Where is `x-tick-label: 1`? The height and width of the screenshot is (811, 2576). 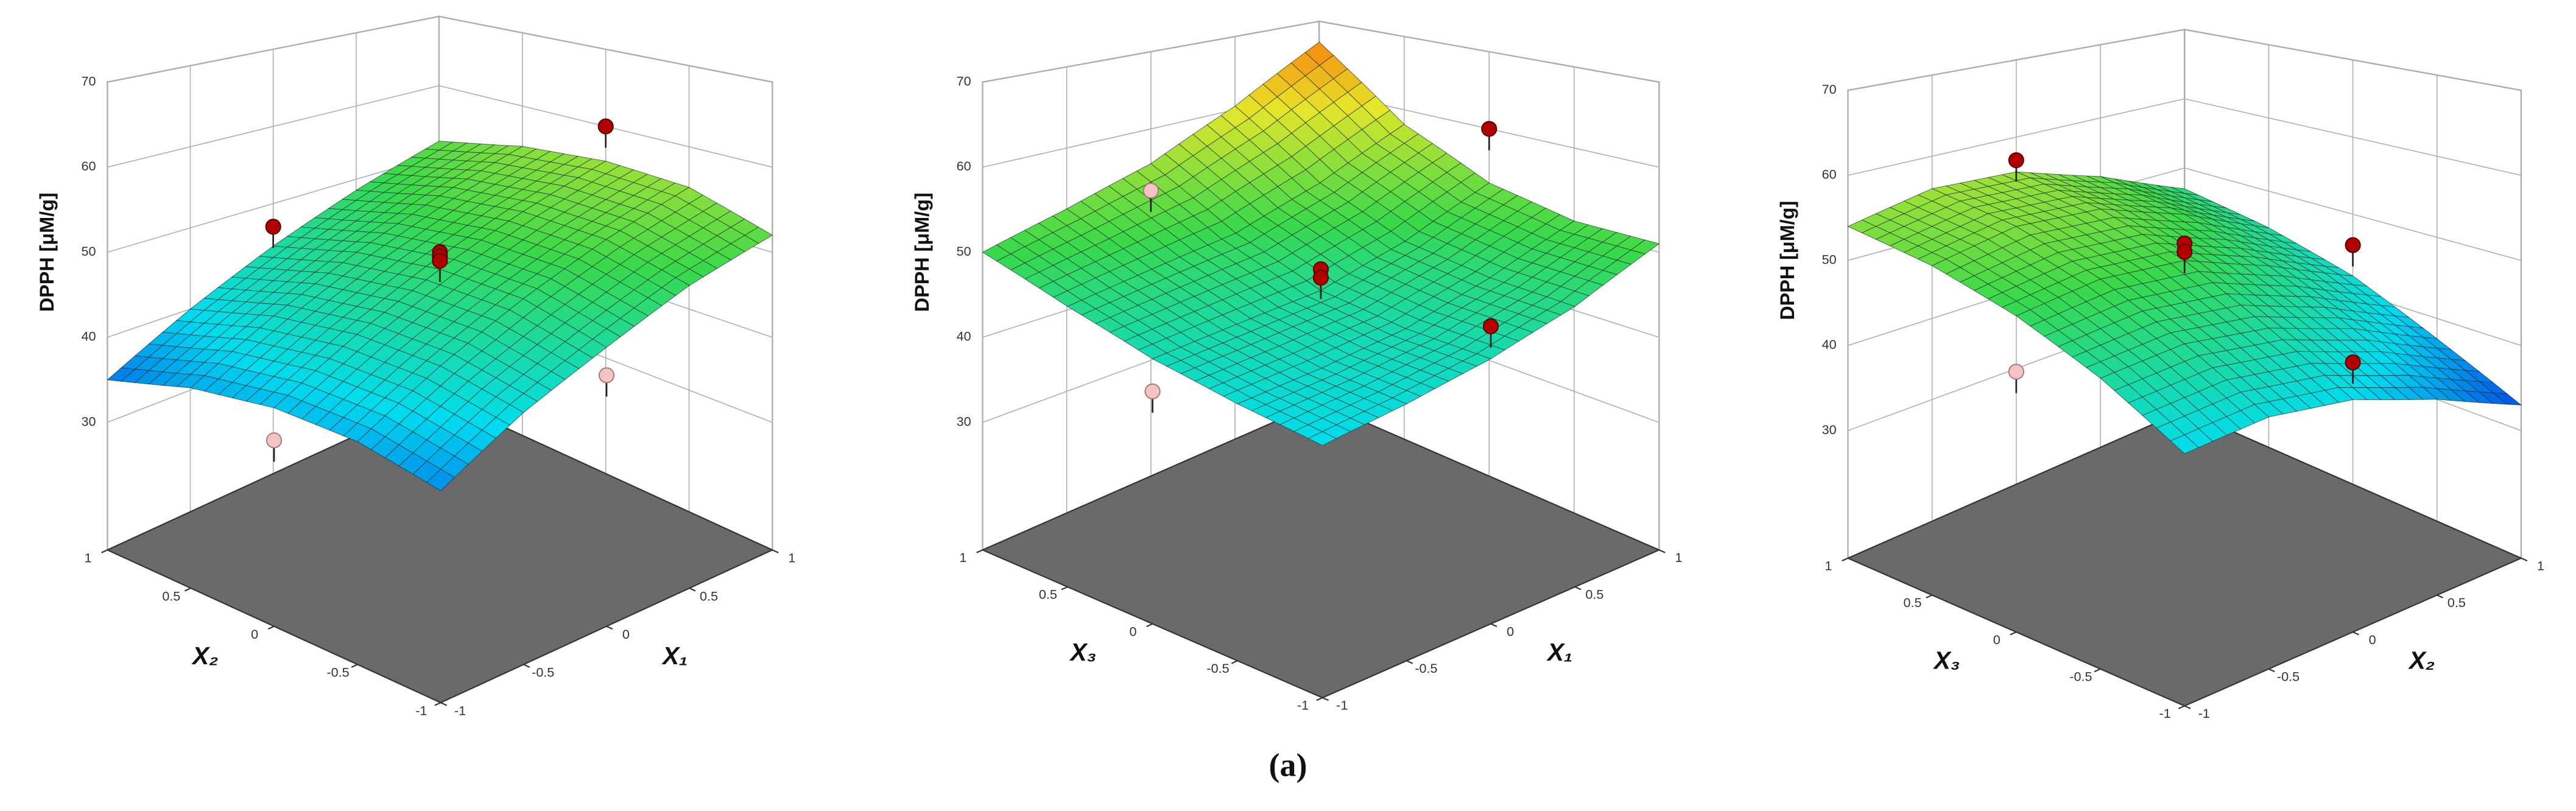
x-tick-label: 1 is located at coordinates (2540, 566).